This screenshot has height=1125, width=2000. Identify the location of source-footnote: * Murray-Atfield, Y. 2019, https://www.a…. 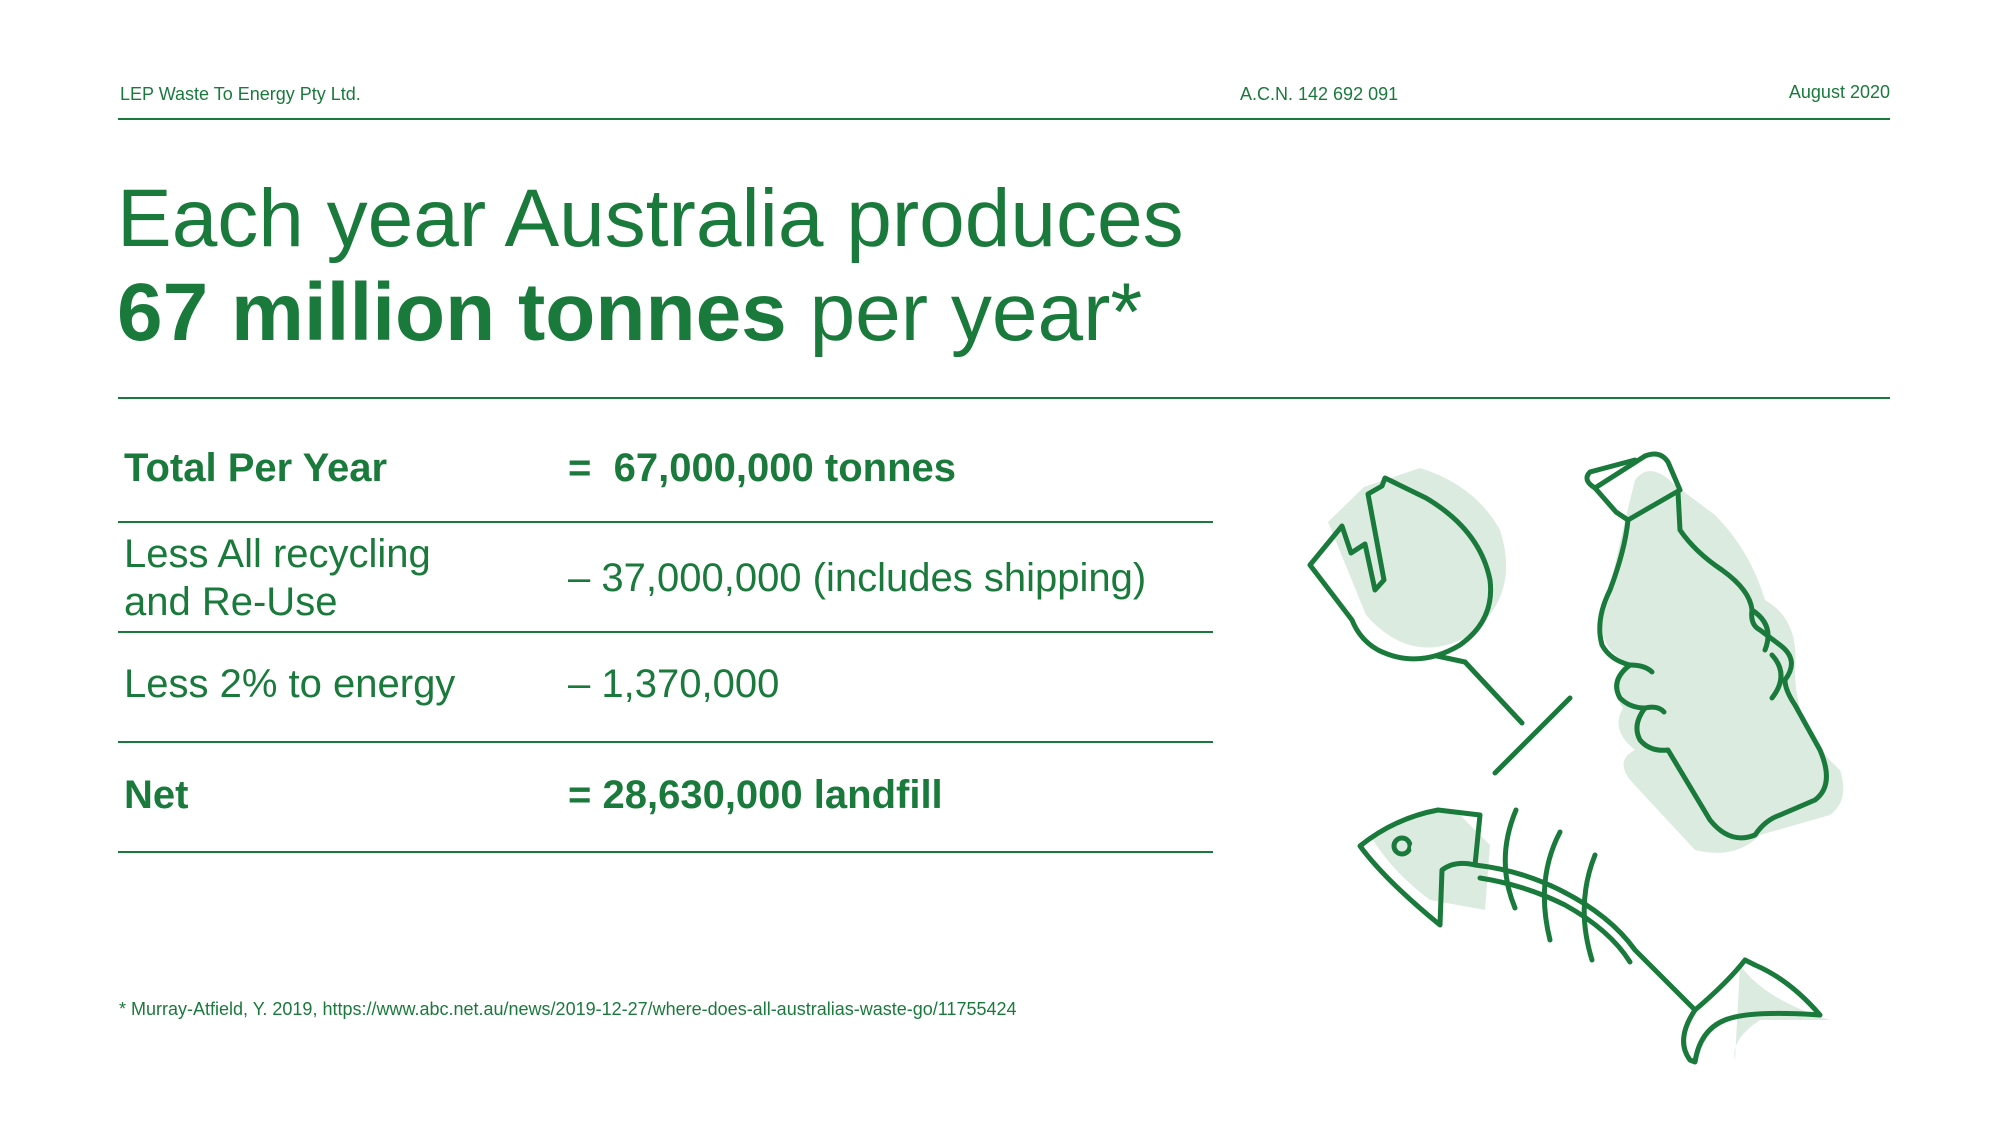
(568, 1009).